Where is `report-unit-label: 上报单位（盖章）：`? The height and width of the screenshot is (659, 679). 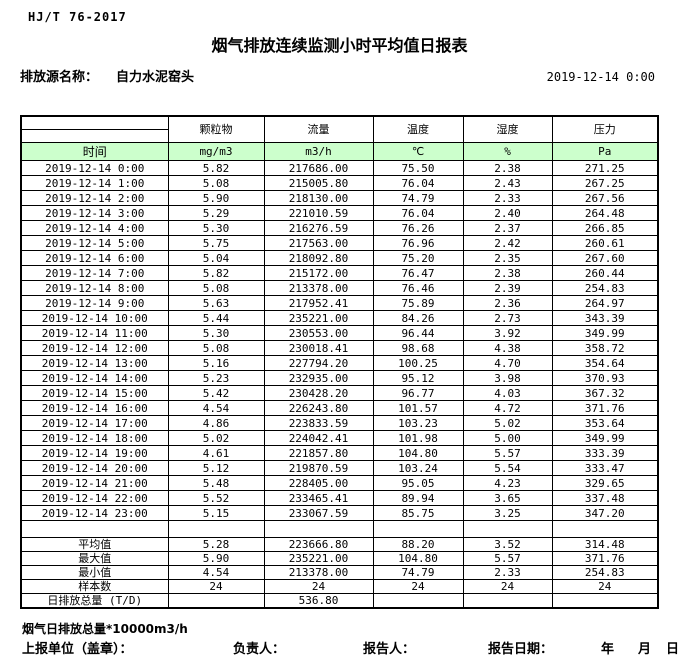 report-unit-label: 上报单位（盖章）： is located at coordinates (77, 649).